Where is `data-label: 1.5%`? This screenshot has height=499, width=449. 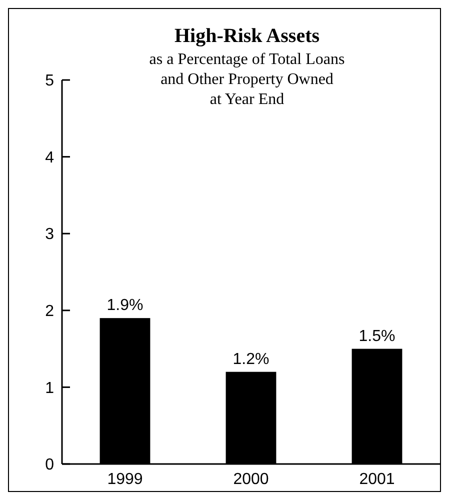 data-label: 1.5% is located at coordinates (377, 336).